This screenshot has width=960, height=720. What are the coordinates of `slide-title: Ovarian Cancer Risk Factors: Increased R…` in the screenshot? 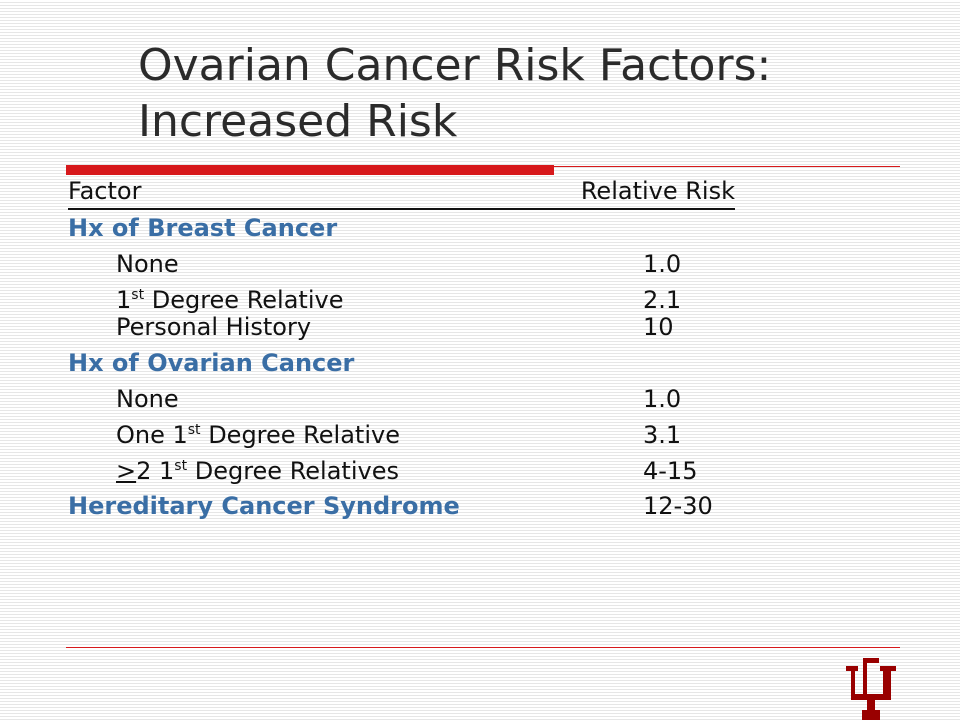 It's located at (528, 94).